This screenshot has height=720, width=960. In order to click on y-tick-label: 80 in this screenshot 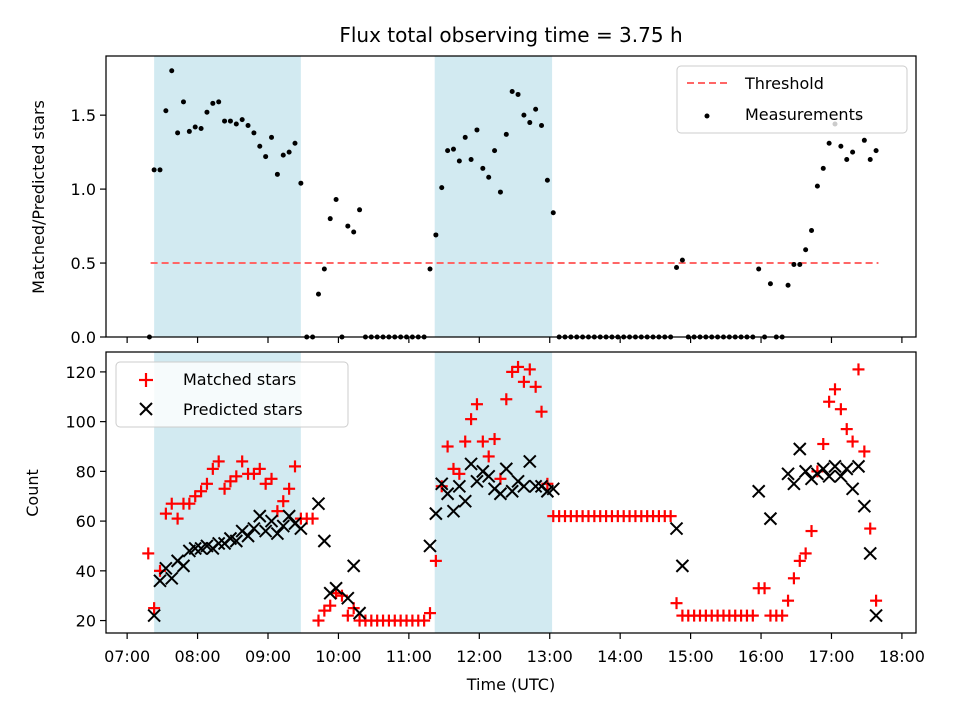, I will do `click(86, 471)`.